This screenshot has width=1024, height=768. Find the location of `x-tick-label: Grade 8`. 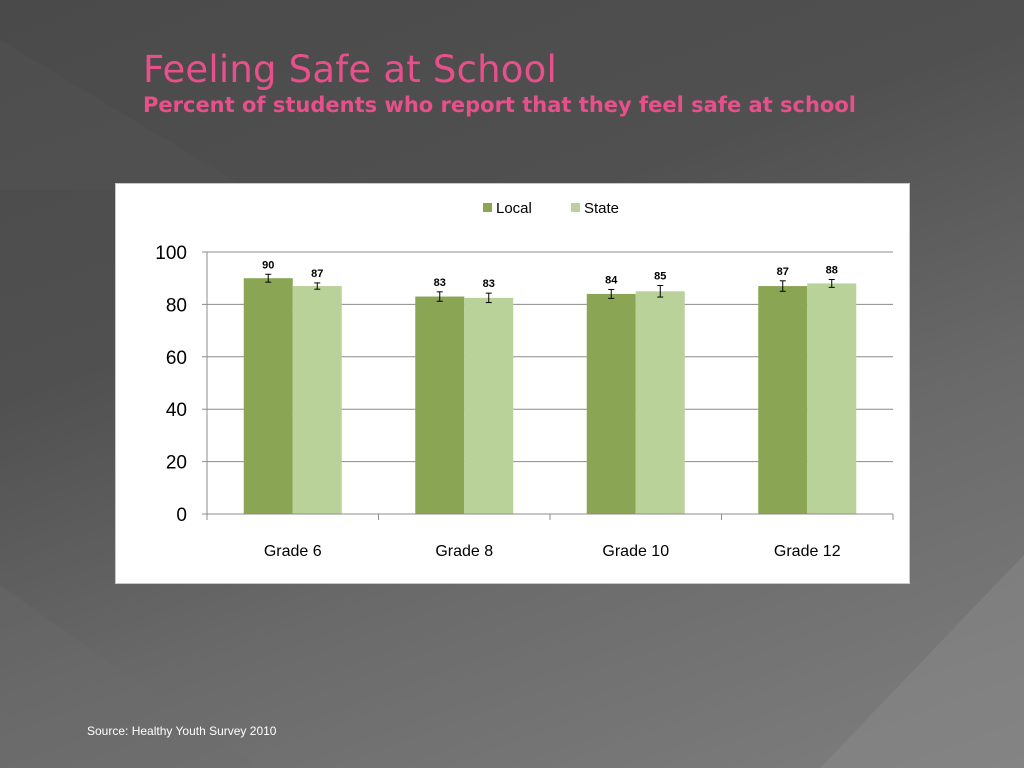

x-tick-label: Grade 8 is located at coordinates (464, 551).